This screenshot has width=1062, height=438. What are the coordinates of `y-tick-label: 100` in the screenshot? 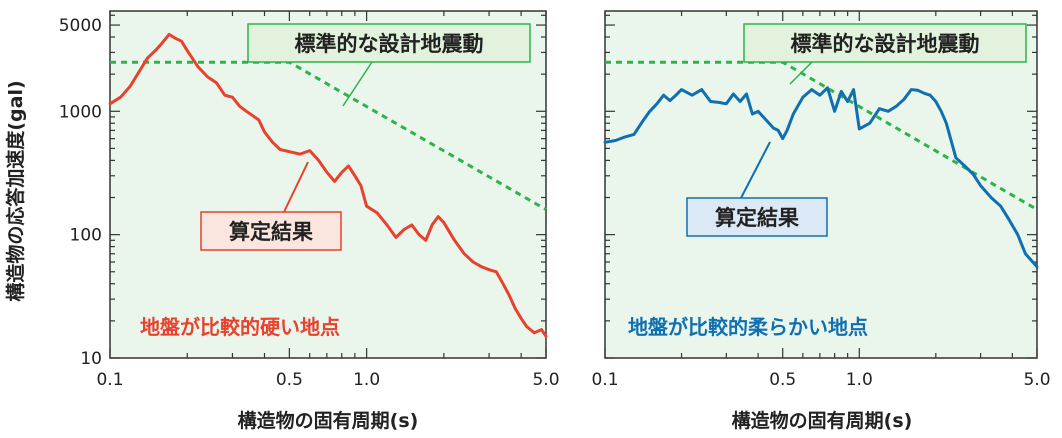 It's located at (86, 236).